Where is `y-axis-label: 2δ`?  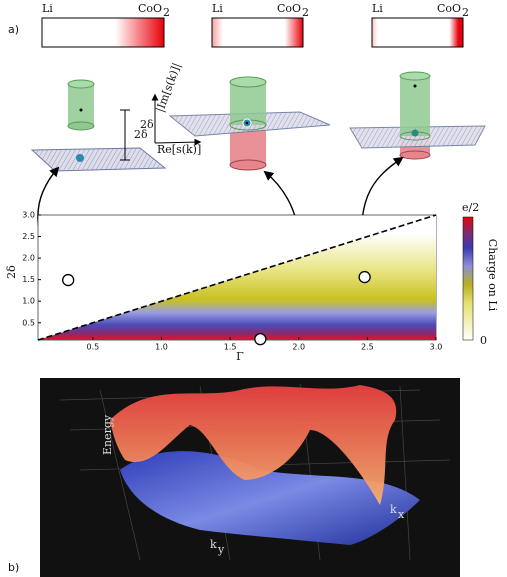 y-axis-label: 2δ is located at coordinates (11, 272).